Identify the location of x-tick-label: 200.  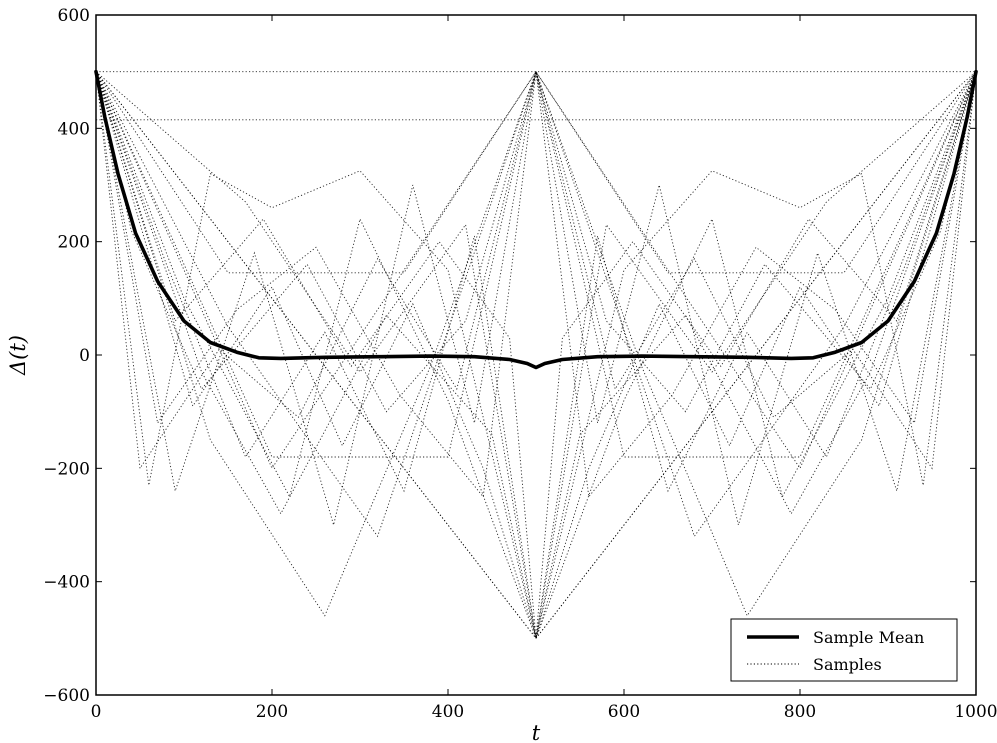
(272, 712).